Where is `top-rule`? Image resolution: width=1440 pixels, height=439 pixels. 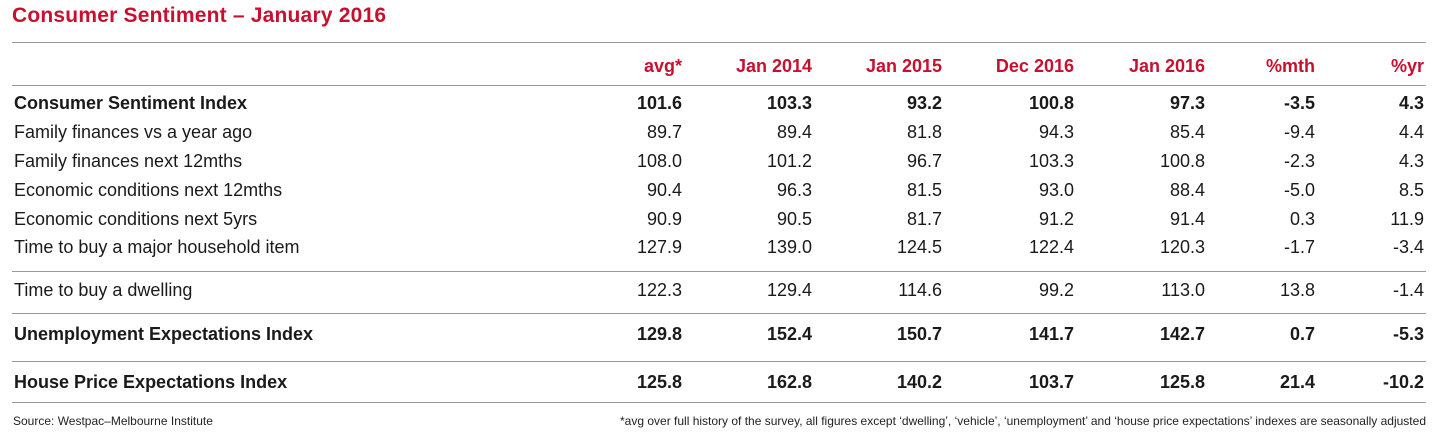 top-rule is located at coordinates (719, 42).